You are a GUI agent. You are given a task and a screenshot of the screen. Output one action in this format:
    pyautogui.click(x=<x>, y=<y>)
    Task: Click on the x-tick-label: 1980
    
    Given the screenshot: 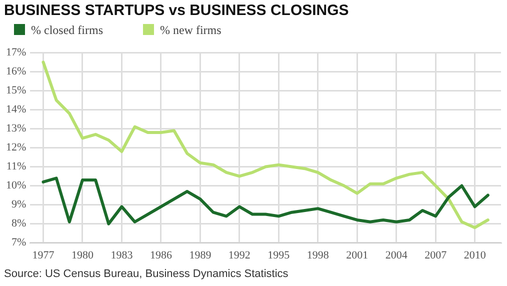 What is the action you would take?
    pyautogui.click(x=82, y=255)
    